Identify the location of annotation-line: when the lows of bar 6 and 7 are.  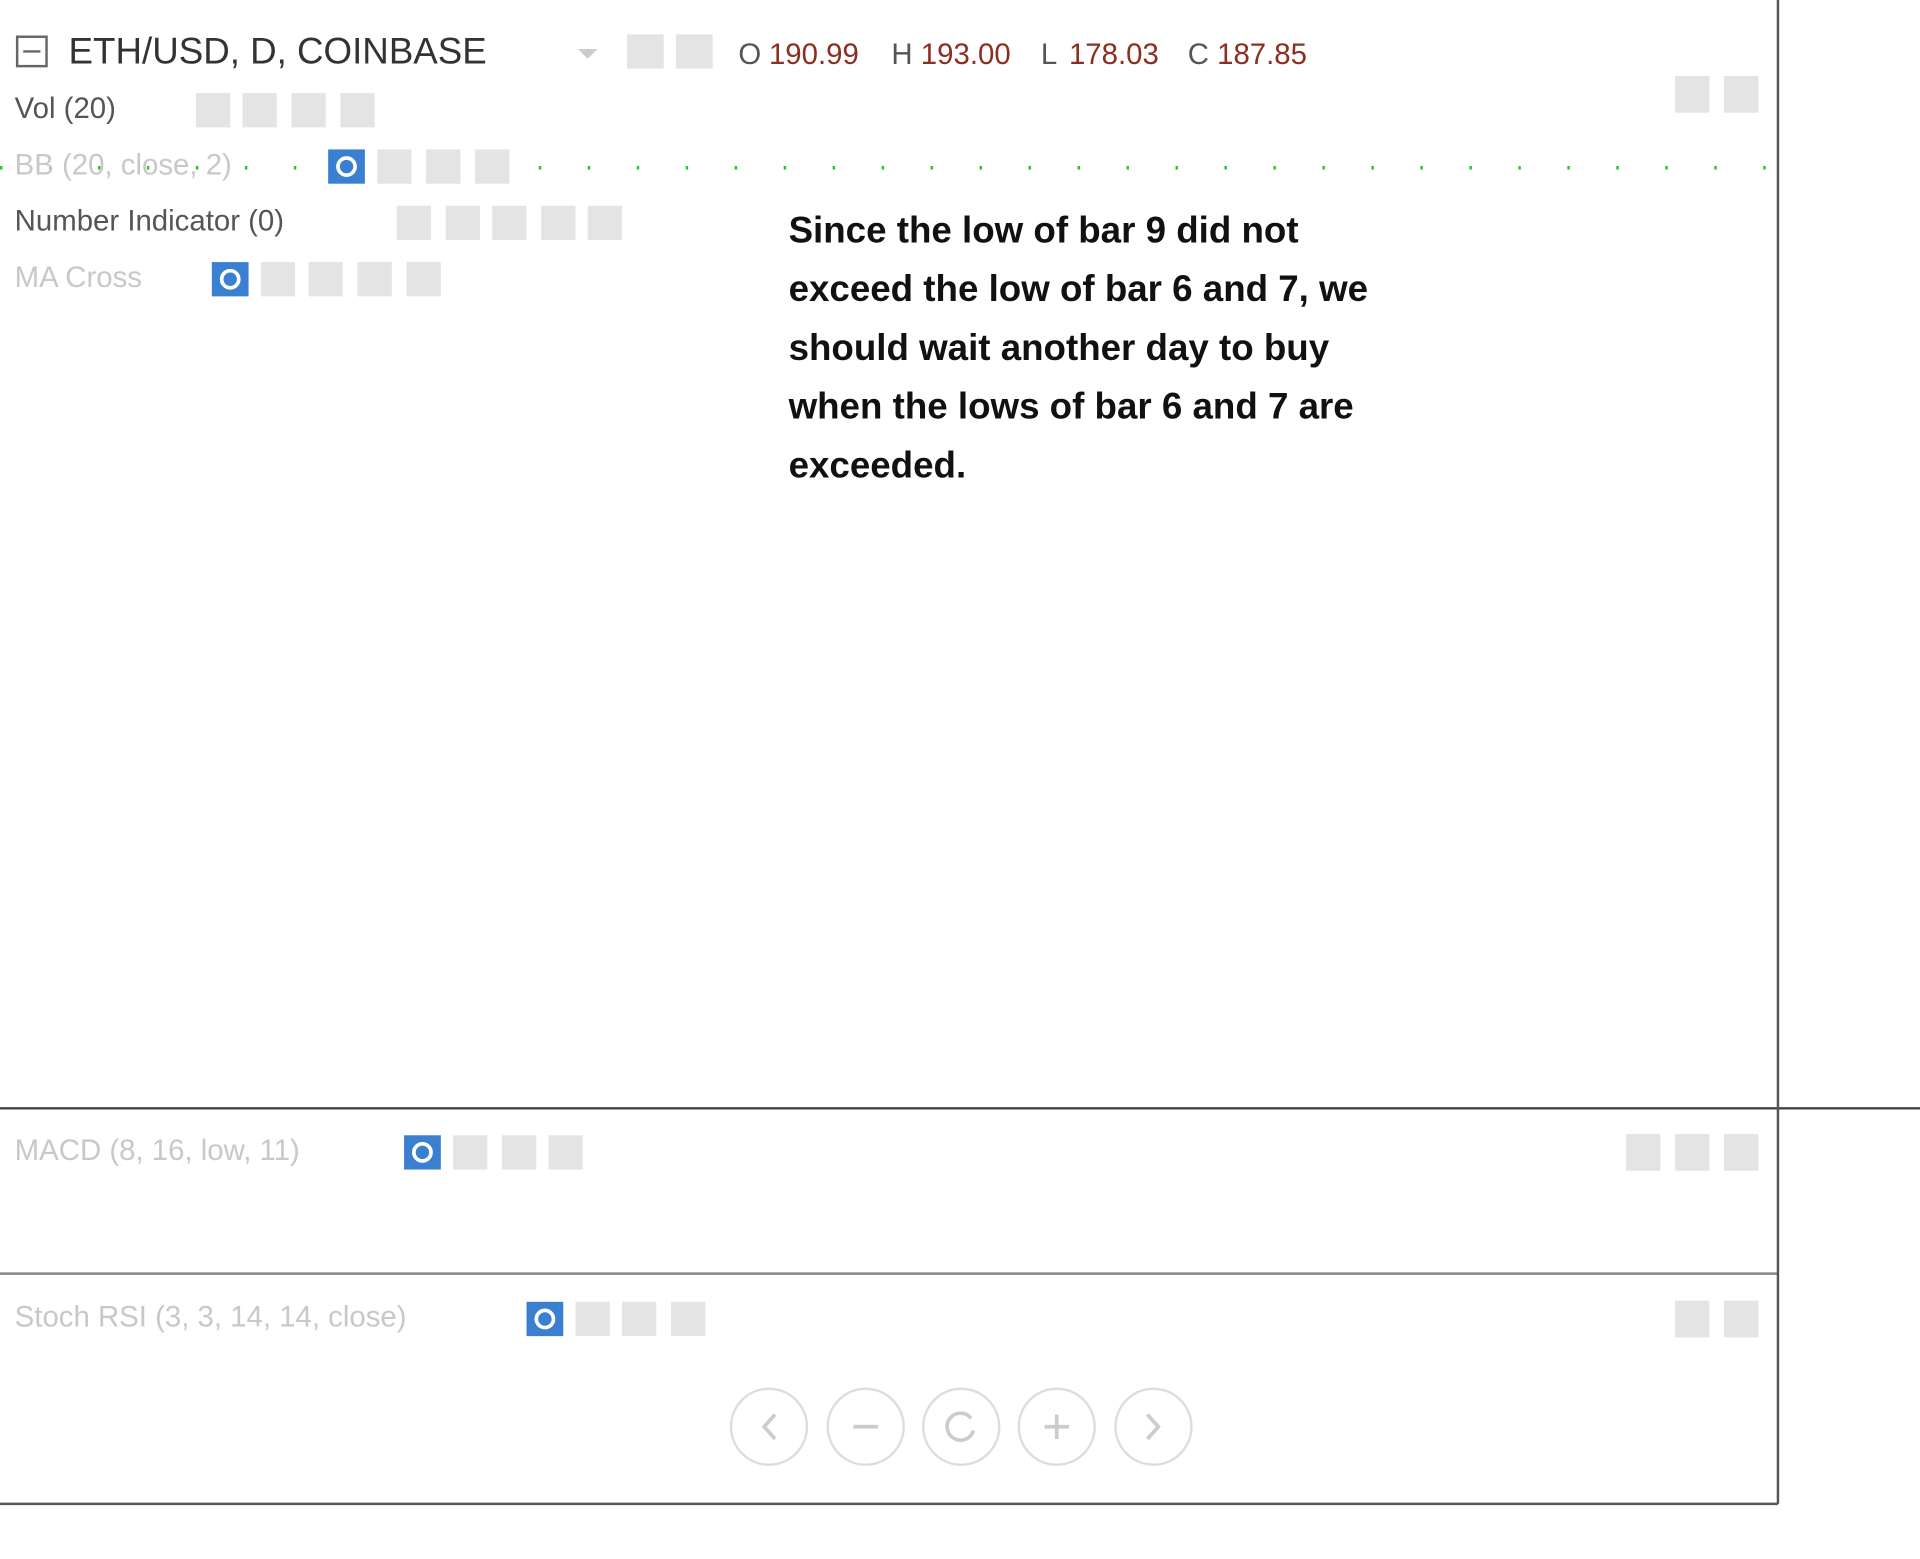
(1071, 406).